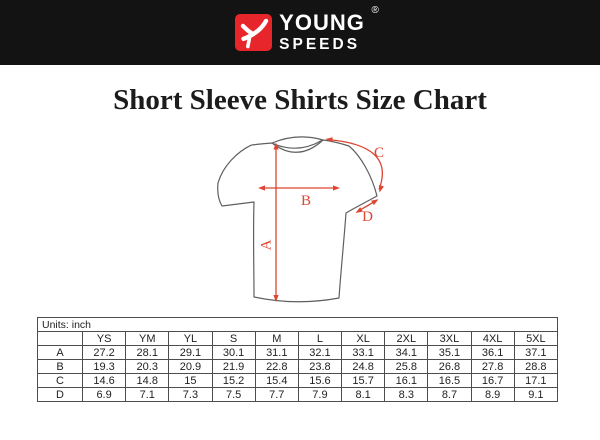 The height and width of the screenshot is (440, 600). What do you see at coordinates (322, 23) in the screenshot?
I see `brand-line1: YOUNG` at bounding box center [322, 23].